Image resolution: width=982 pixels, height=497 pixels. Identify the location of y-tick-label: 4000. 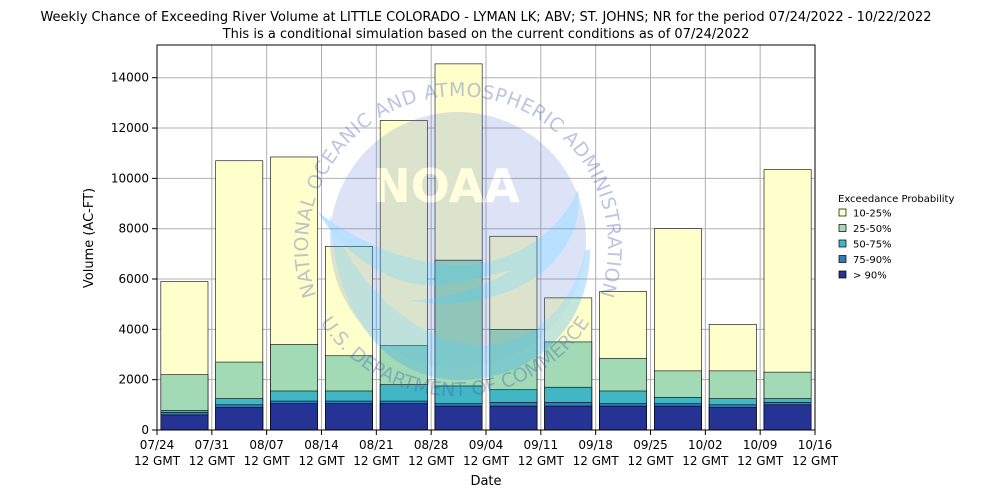
(133, 329).